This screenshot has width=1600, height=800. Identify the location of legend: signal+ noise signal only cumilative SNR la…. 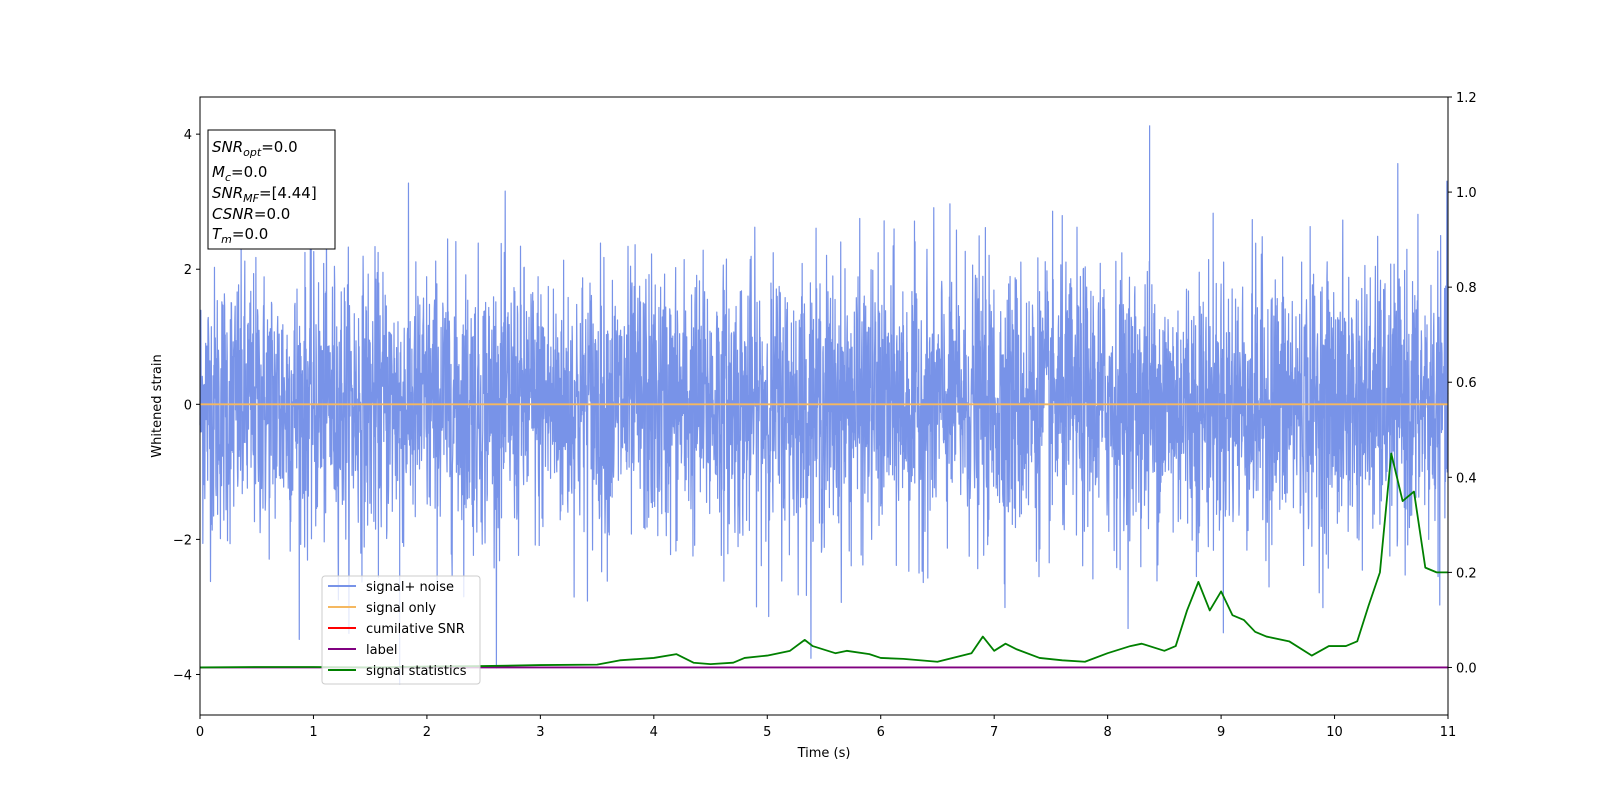
(401, 630).